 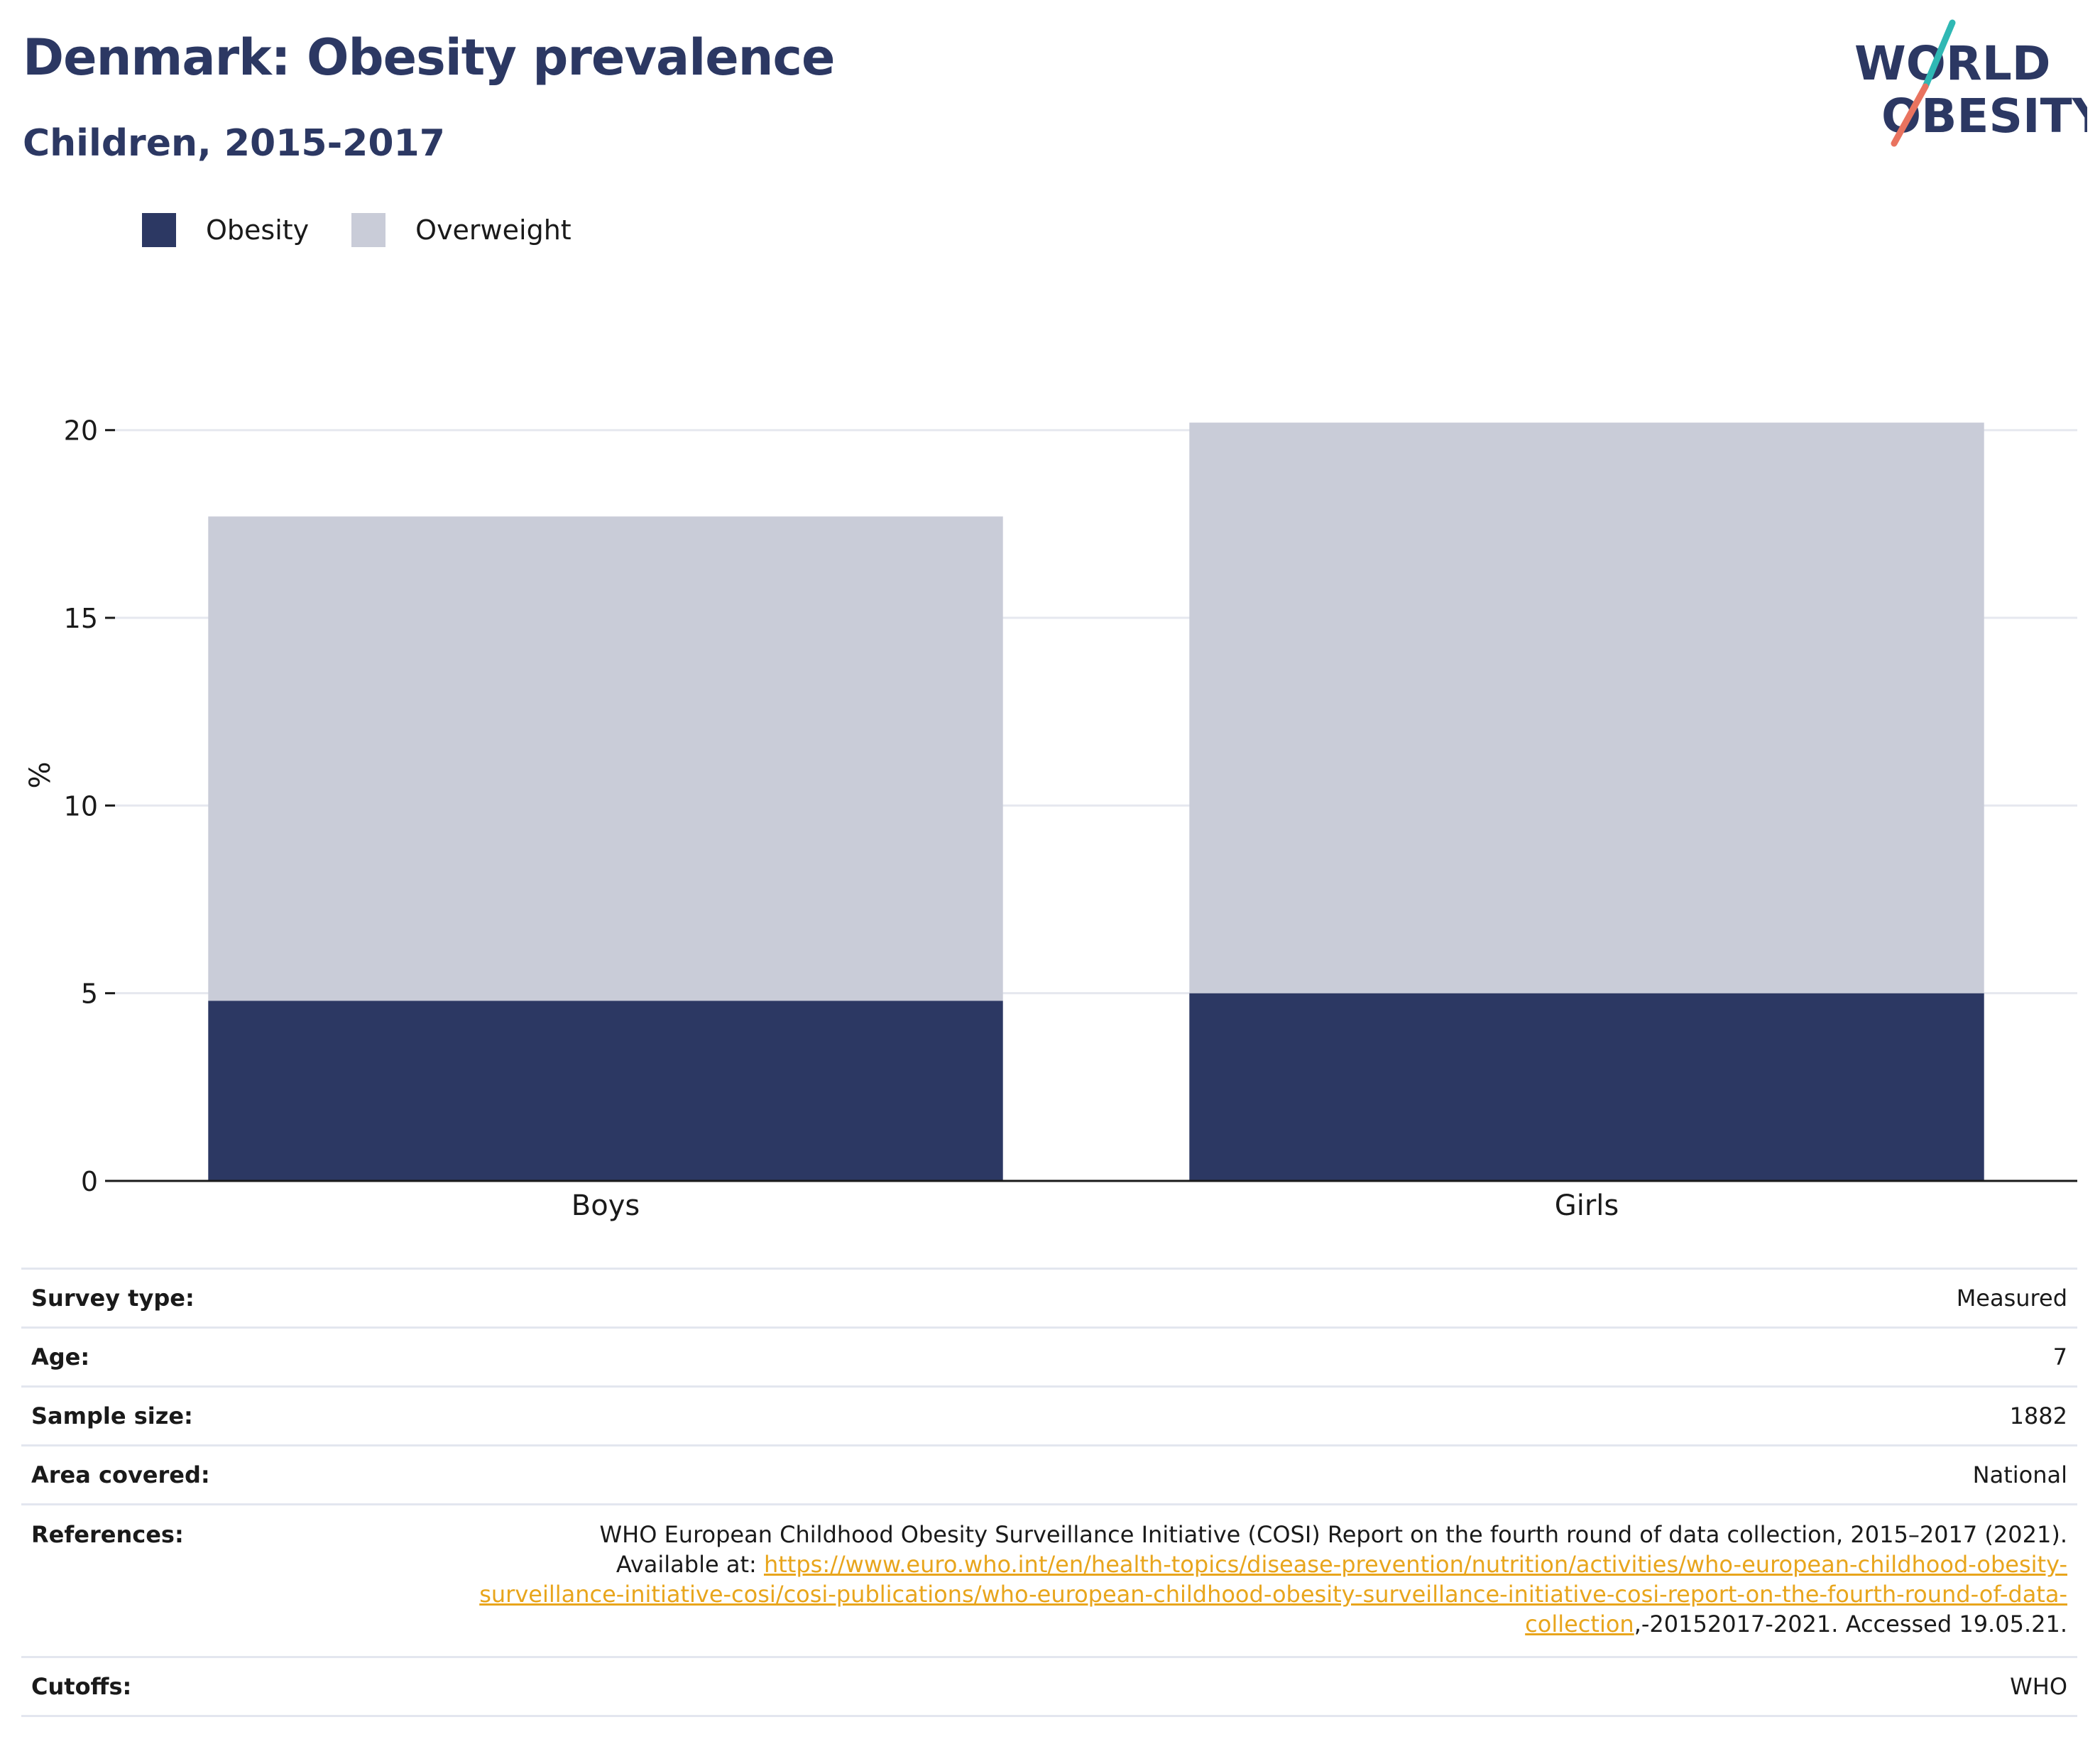 What do you see at coordinates (605, 758) in the screenshot?
I see `bar-overweight-boys` at bounding box center [605, 758].